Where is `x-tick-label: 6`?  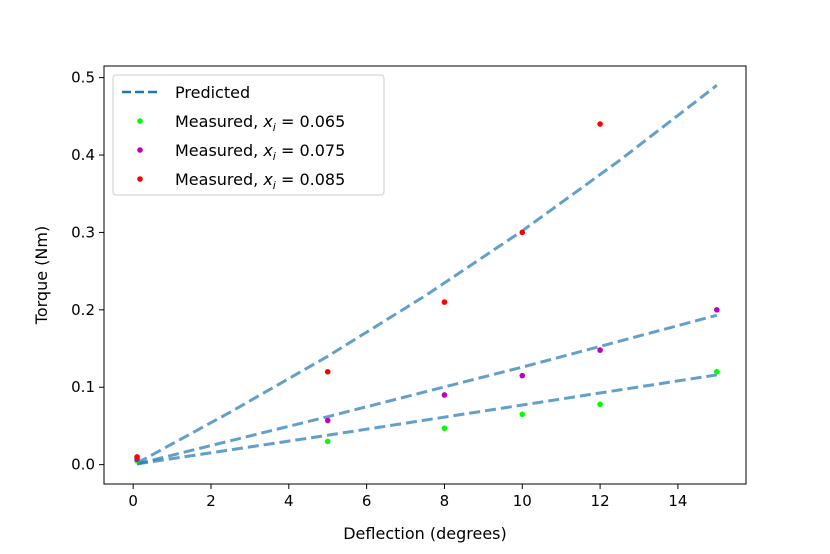 x-tick-label: 6 is located at coordinates (367, 501).